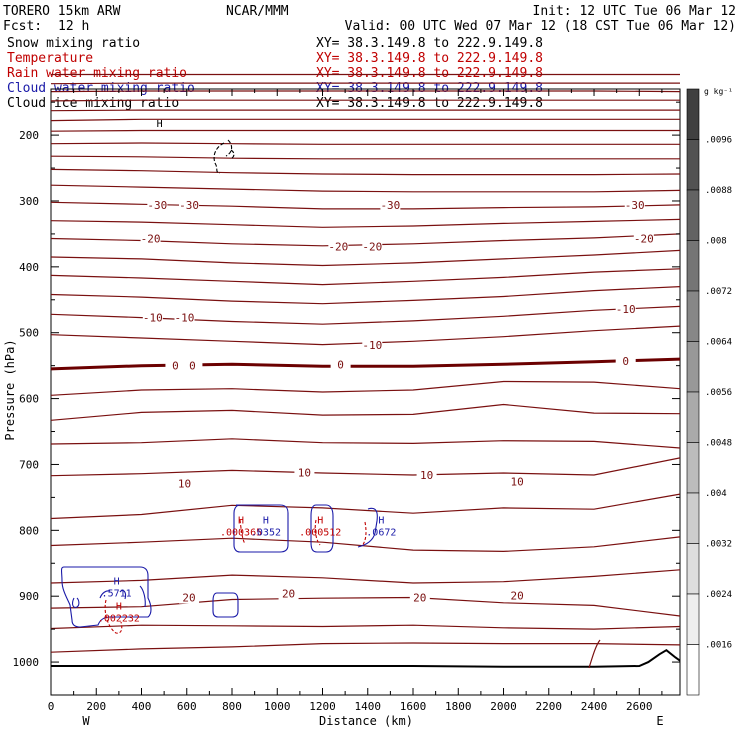  What do you see at coordinates (117, 593) in the screenshot?
I see `extremum-value: .5711` at bounding box center [117, 593].